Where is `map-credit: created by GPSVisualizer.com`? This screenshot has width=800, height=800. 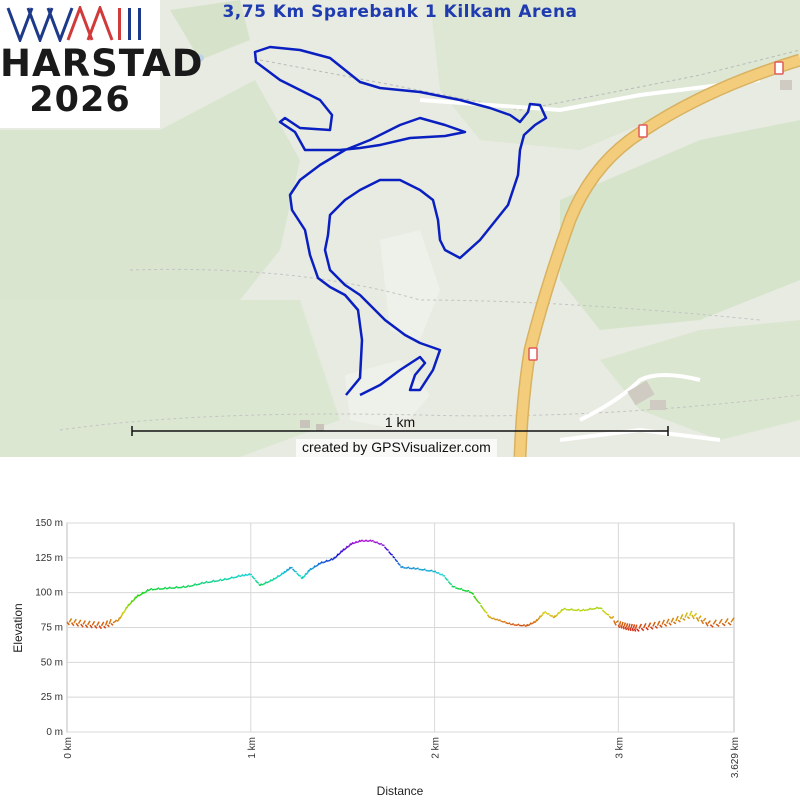 map-credit: created by GPSVisualizer.com is located at coordinates (396, 448).